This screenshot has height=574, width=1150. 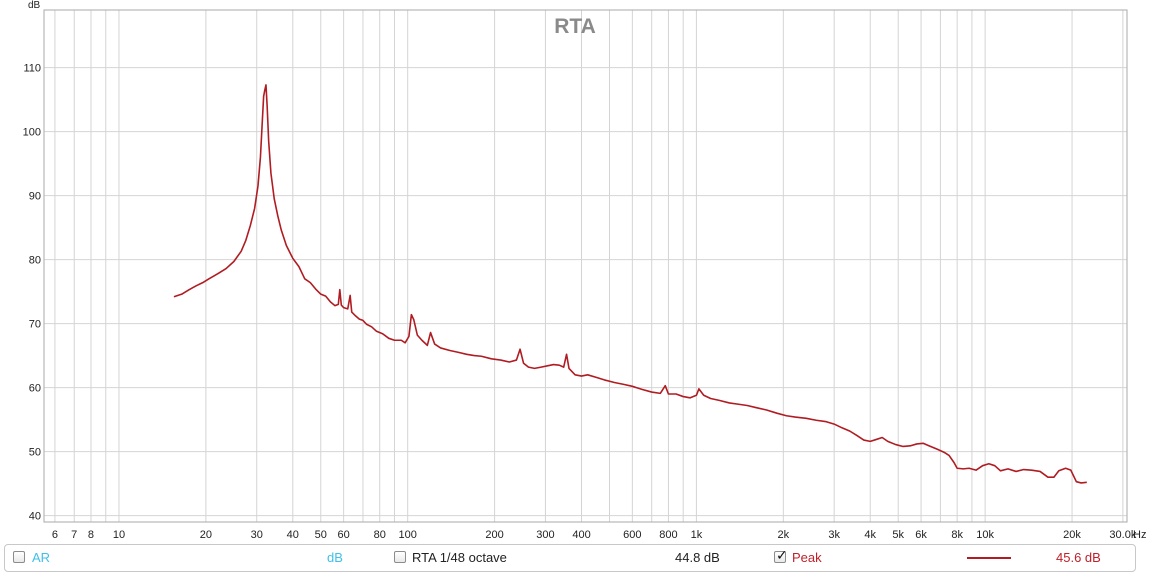 I want to click on x-tick-label: 800, so click(x=668, y=534).